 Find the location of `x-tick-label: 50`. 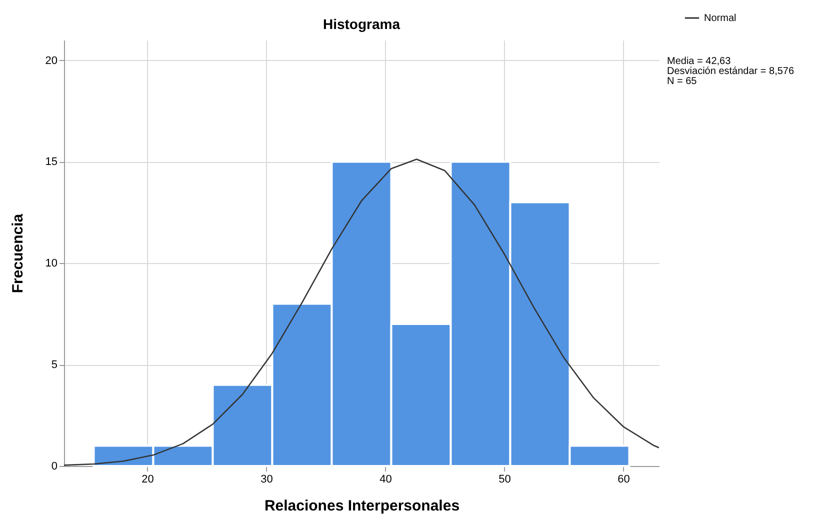

x-tick-label: 50 is located at coordinates (504, 480).